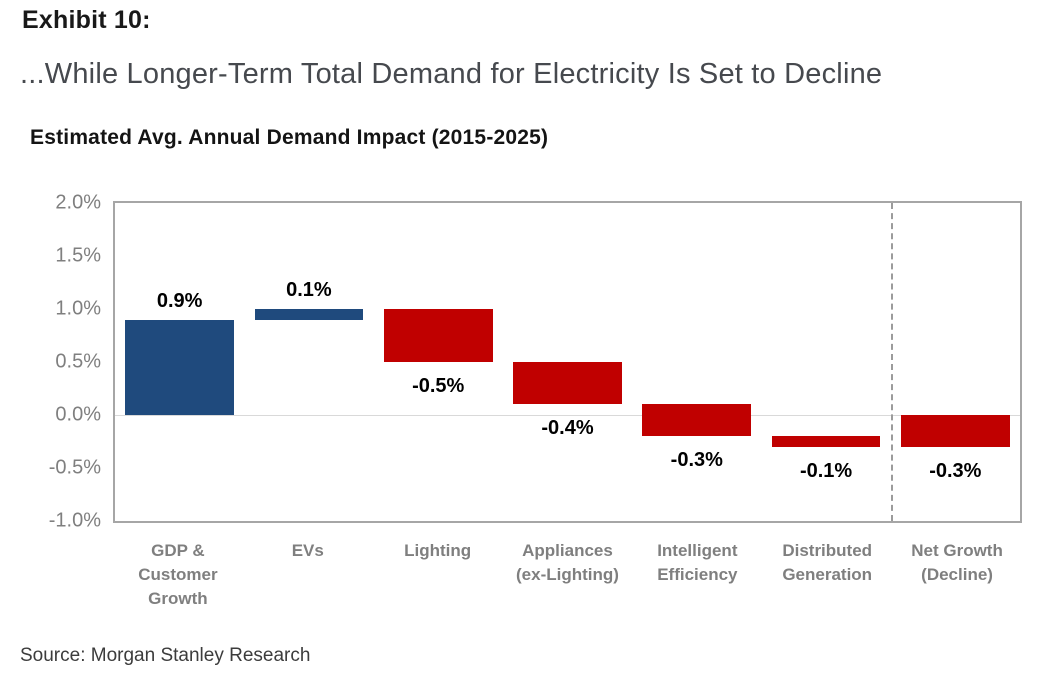 This screenshot has width=1043, height=692. Describe the element at coordinates (78, 361) in the screenshot. I see `y-tick-label-0-5: 0.5%` at that location.